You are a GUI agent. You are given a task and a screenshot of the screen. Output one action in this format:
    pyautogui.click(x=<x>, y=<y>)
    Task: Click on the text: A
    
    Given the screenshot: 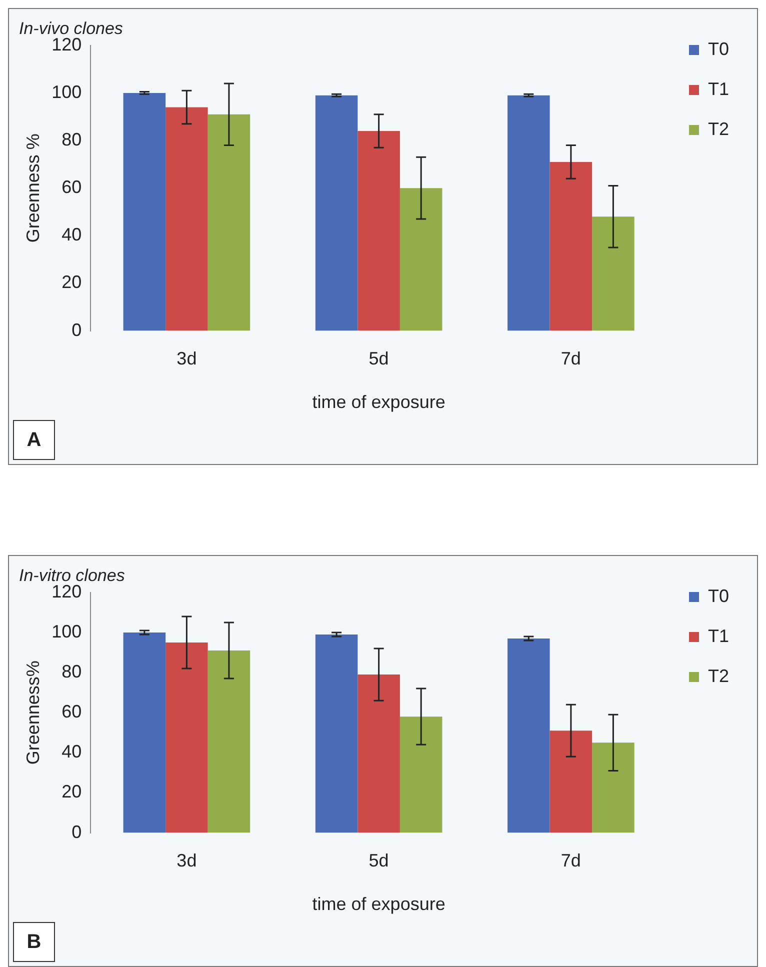 What is the action you would take?
    pyautogui.click(x=34, y=440)
    